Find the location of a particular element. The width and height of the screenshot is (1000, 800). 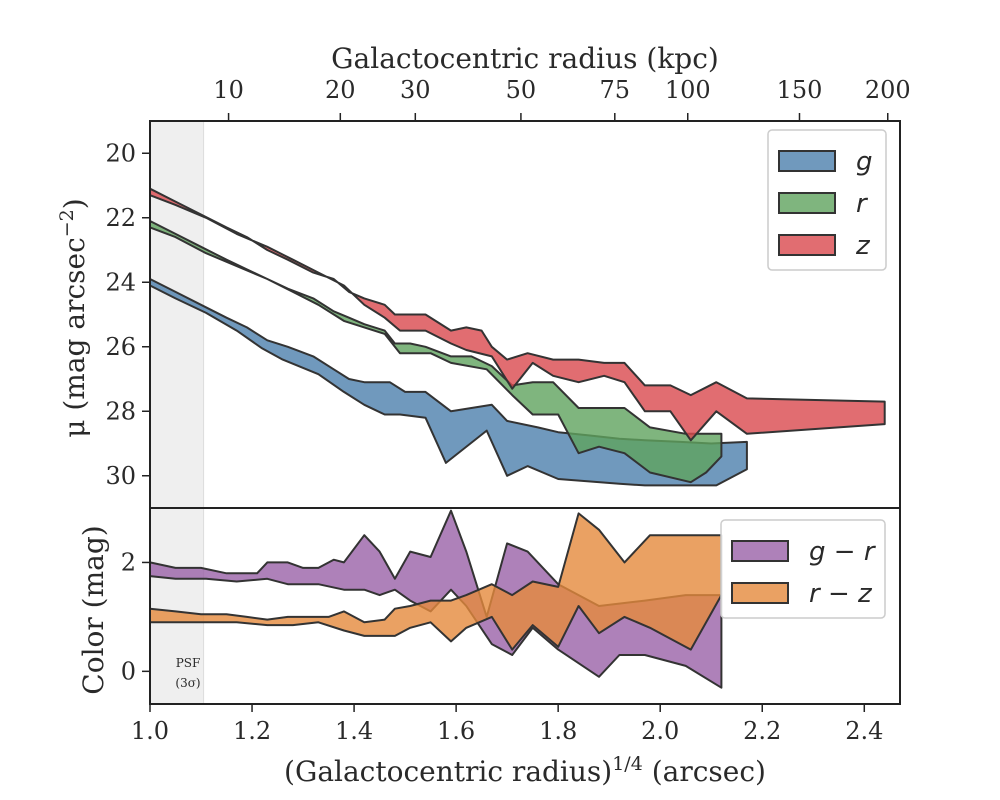

mu-legend-swatch-r is located at coordinates (807, 203).